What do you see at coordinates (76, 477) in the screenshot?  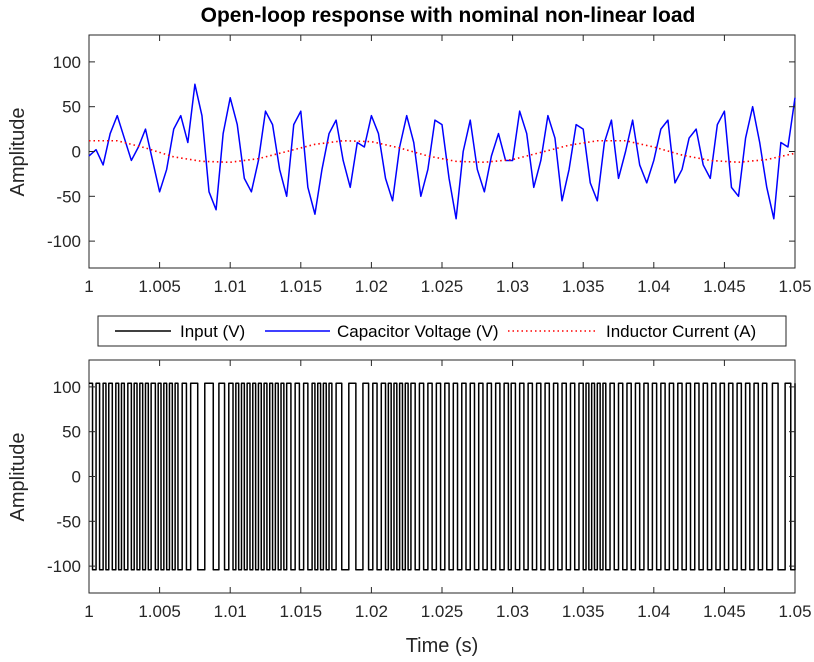 I see `bottom-y-tick-label: 0` at bounding box center [76, 477].